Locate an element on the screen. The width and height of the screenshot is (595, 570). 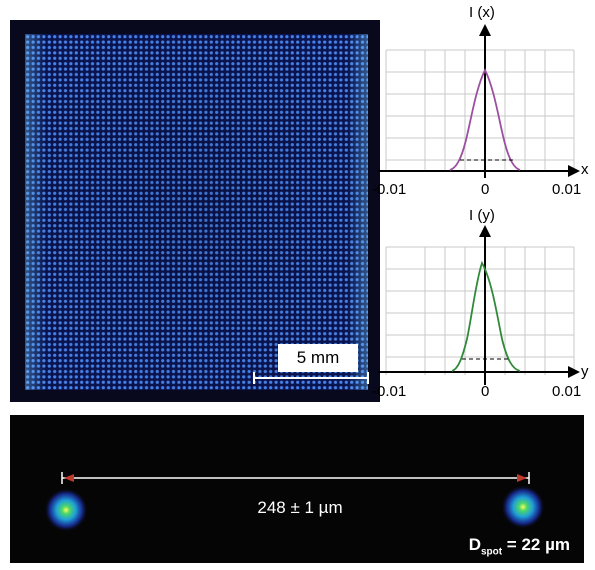
right-spot is located at coordinates (523, 507).